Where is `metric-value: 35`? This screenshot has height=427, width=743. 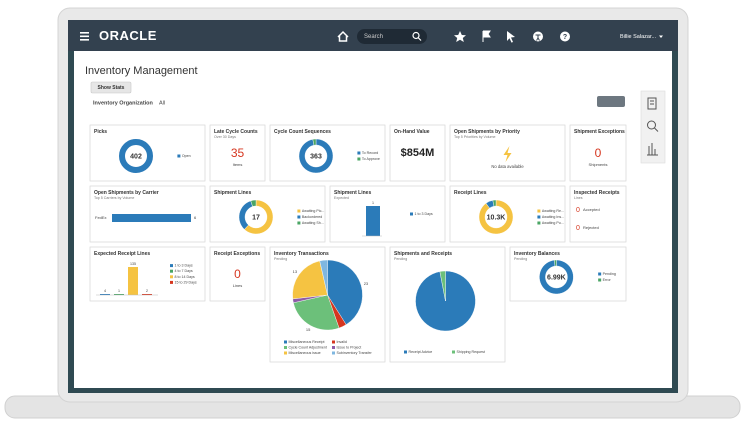
metric-value: 35 is located at coordinates (238, 153).